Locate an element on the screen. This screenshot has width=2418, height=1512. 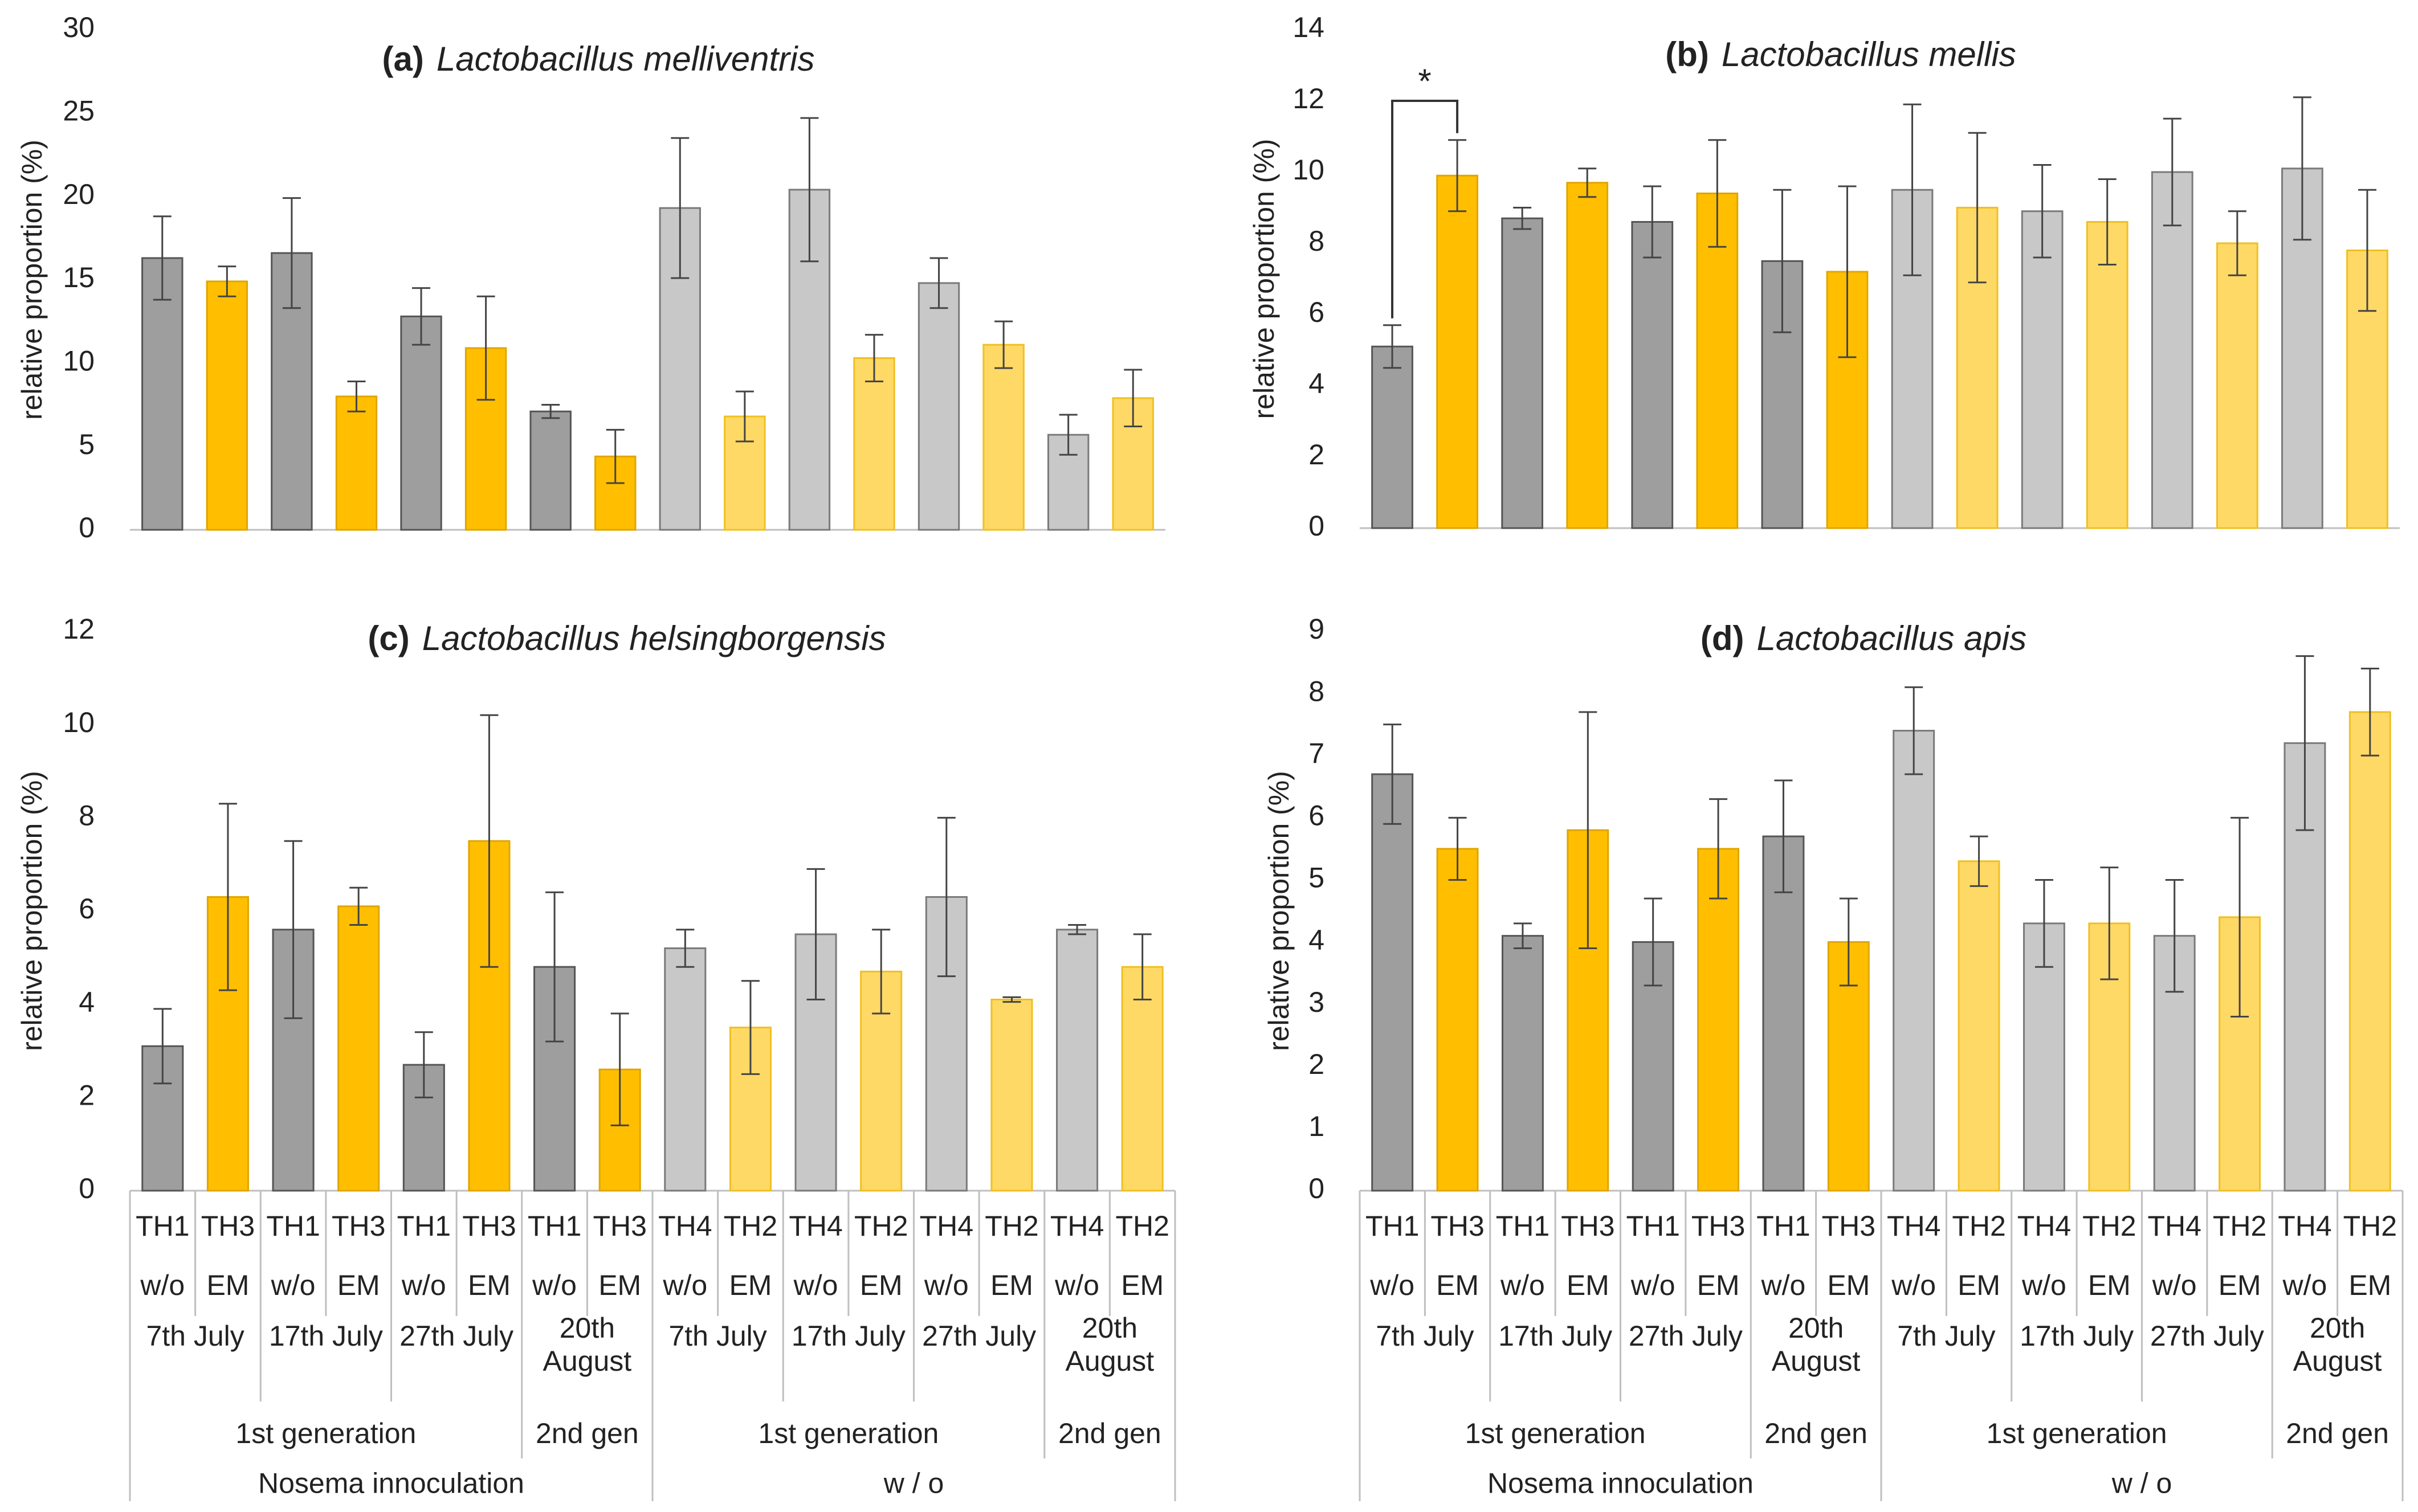
species-name: Lactobacillus mellis is located at coordinates (1869, 54).